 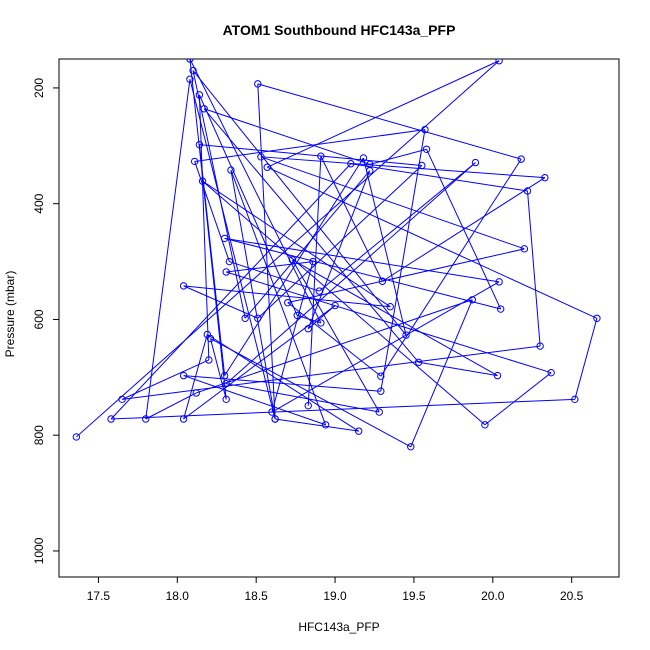 I want to click on y-tick-label: 1000, so click(x=39, y=550).